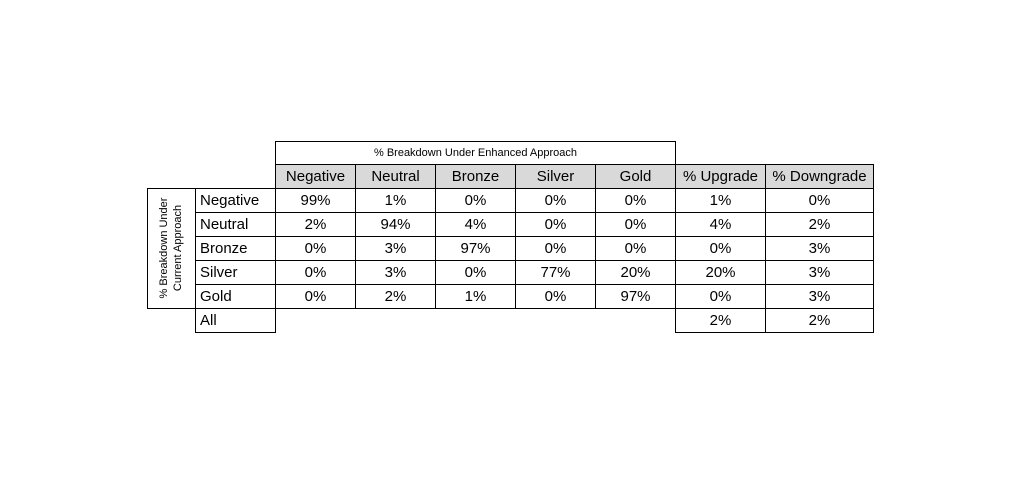 This screenshot has height=493, width=1029. I want to click on row-label: Bronze, so click(235, 248).